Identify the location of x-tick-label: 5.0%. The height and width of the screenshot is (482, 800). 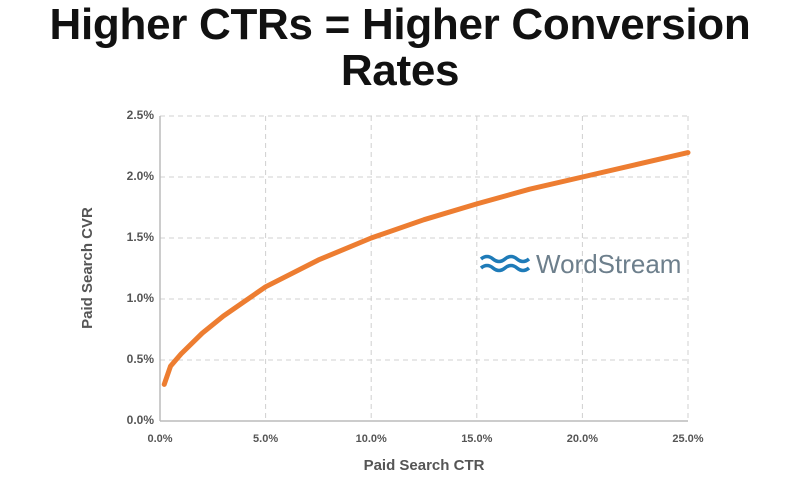
(265, 439).